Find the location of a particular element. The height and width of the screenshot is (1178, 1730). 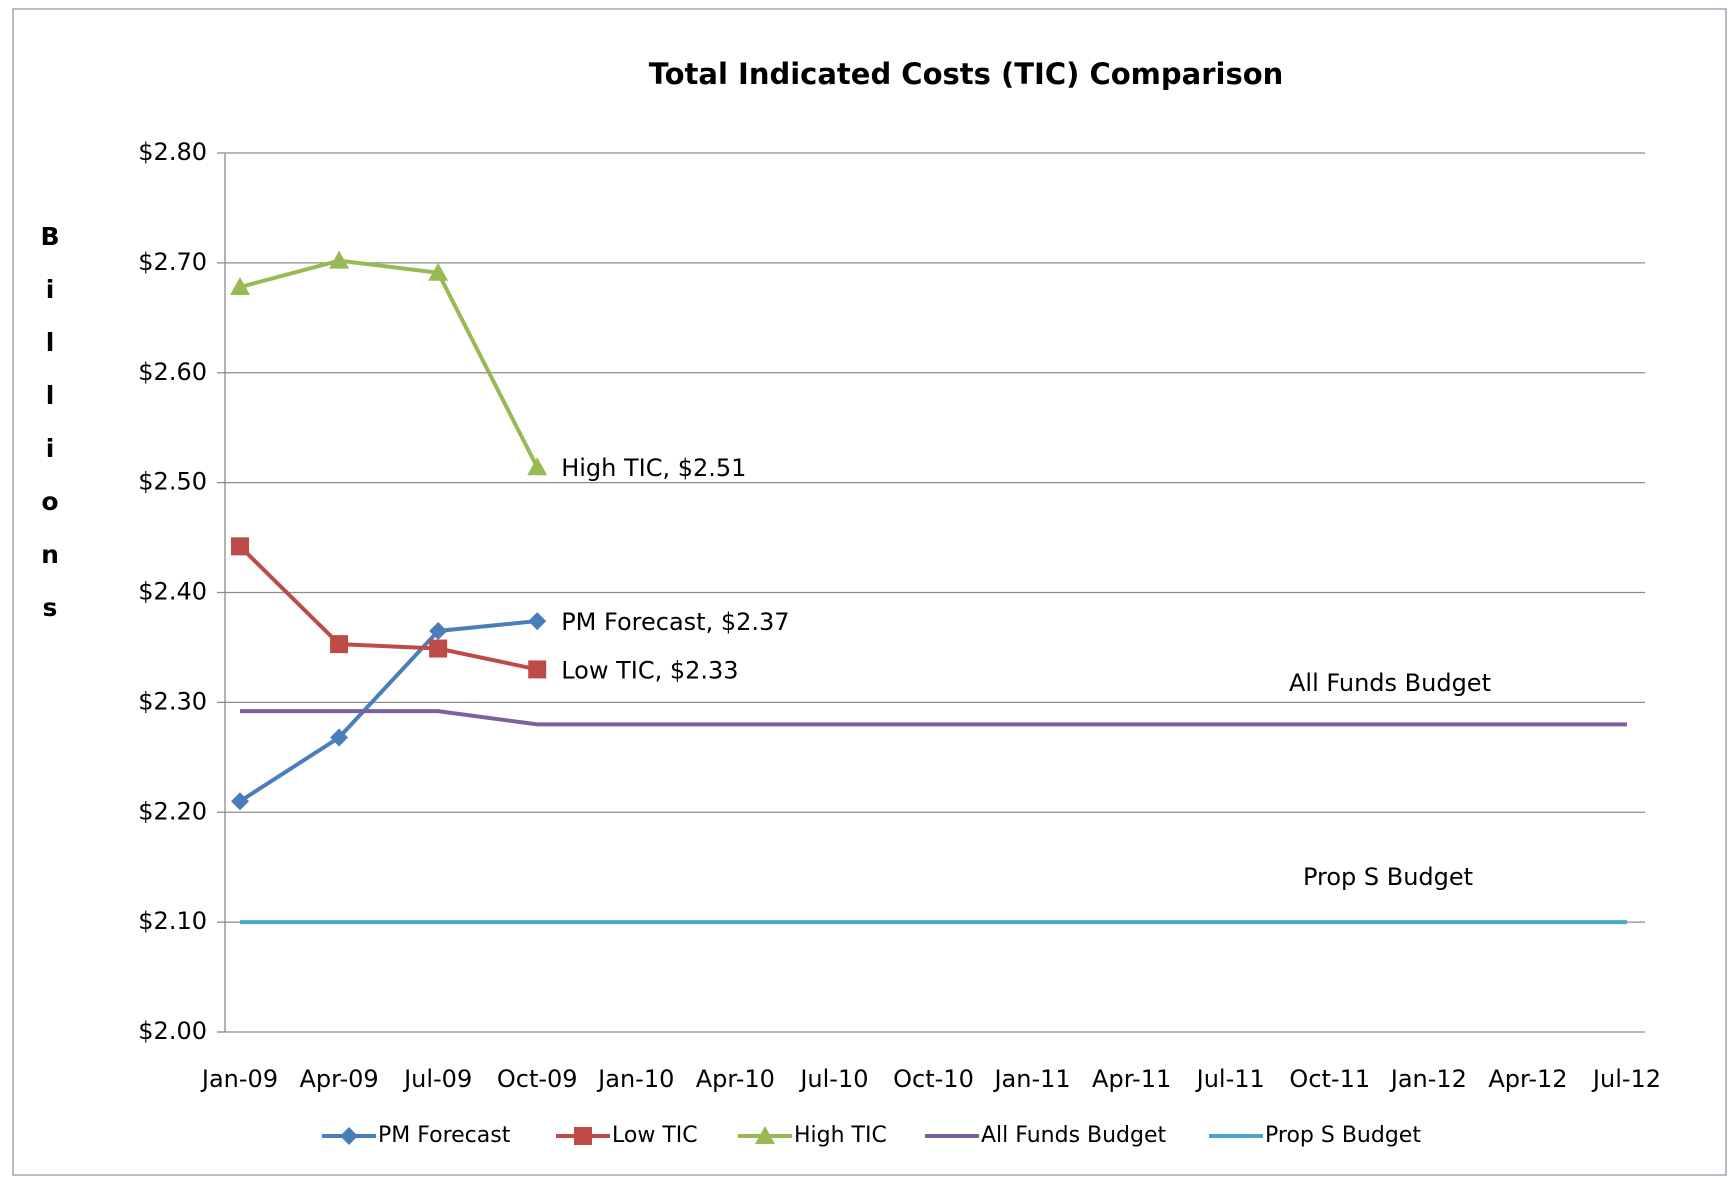

line-label: All Funds Budget is located at coordinates (1390, 683).